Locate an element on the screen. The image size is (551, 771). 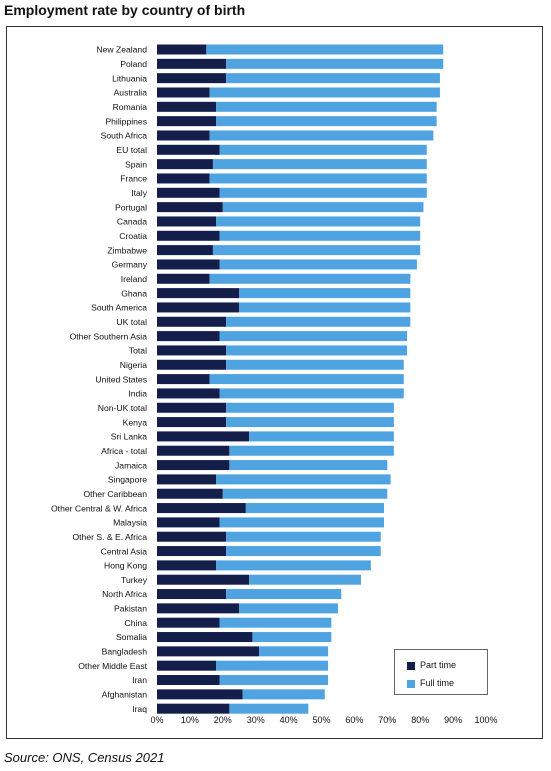
category-label-philippines: Philippines is located at coordinates (126, 121).